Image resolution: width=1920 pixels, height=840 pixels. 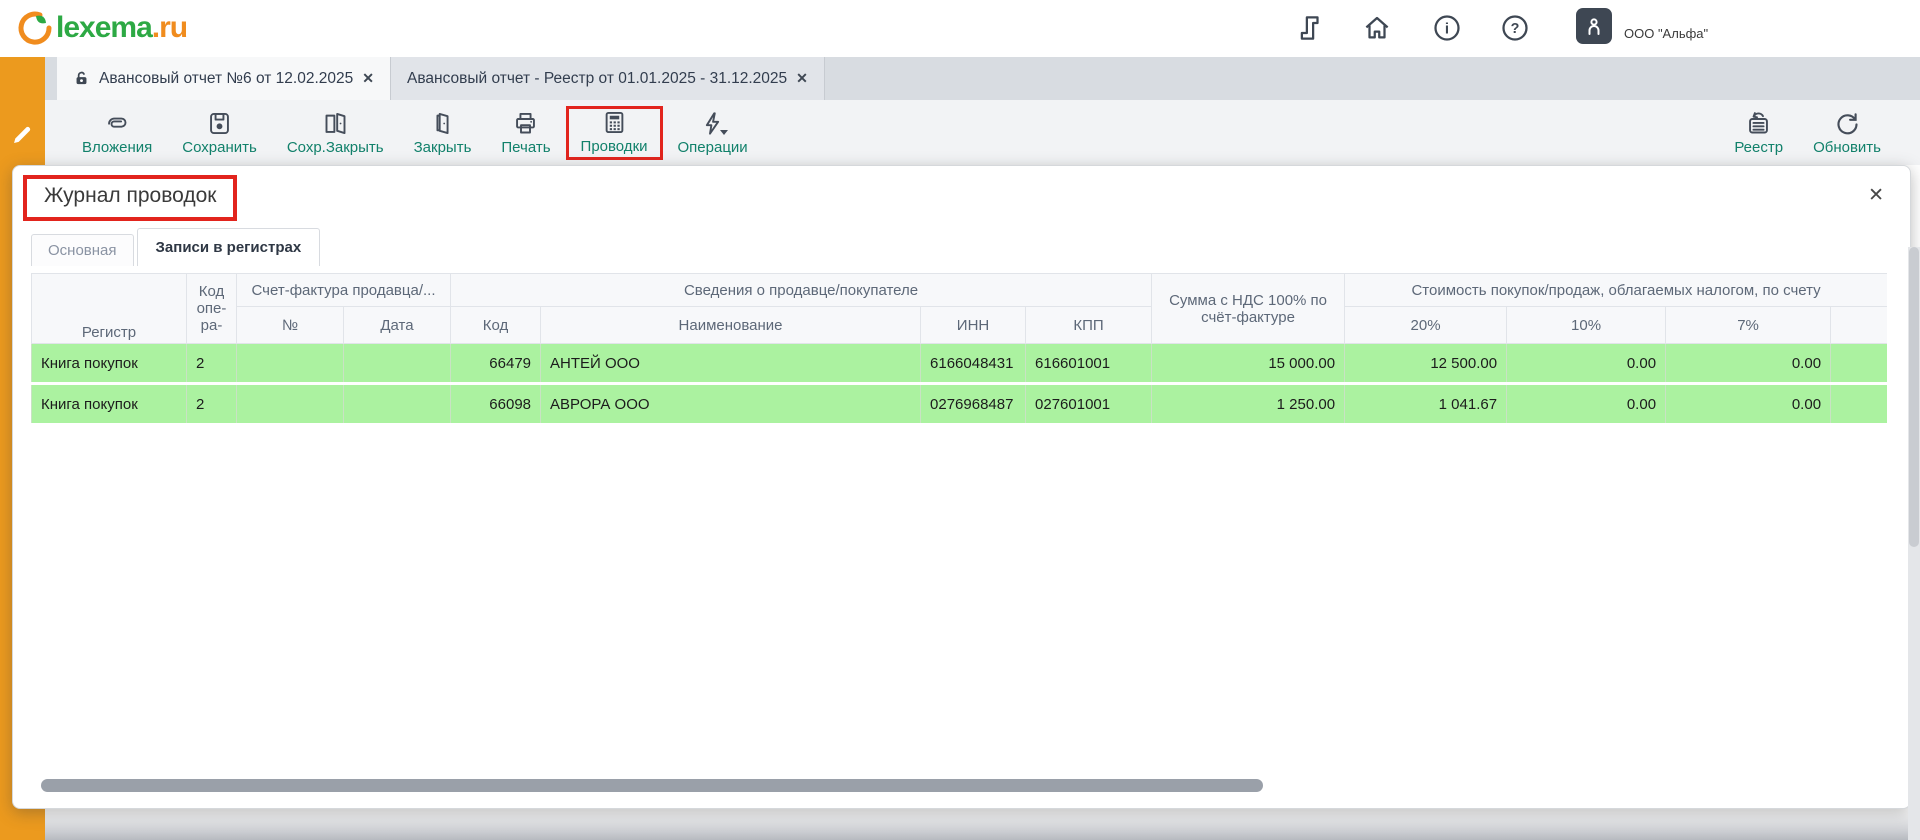 I want to click on refresh-button: Обновить, so click(x=1847, y=133).